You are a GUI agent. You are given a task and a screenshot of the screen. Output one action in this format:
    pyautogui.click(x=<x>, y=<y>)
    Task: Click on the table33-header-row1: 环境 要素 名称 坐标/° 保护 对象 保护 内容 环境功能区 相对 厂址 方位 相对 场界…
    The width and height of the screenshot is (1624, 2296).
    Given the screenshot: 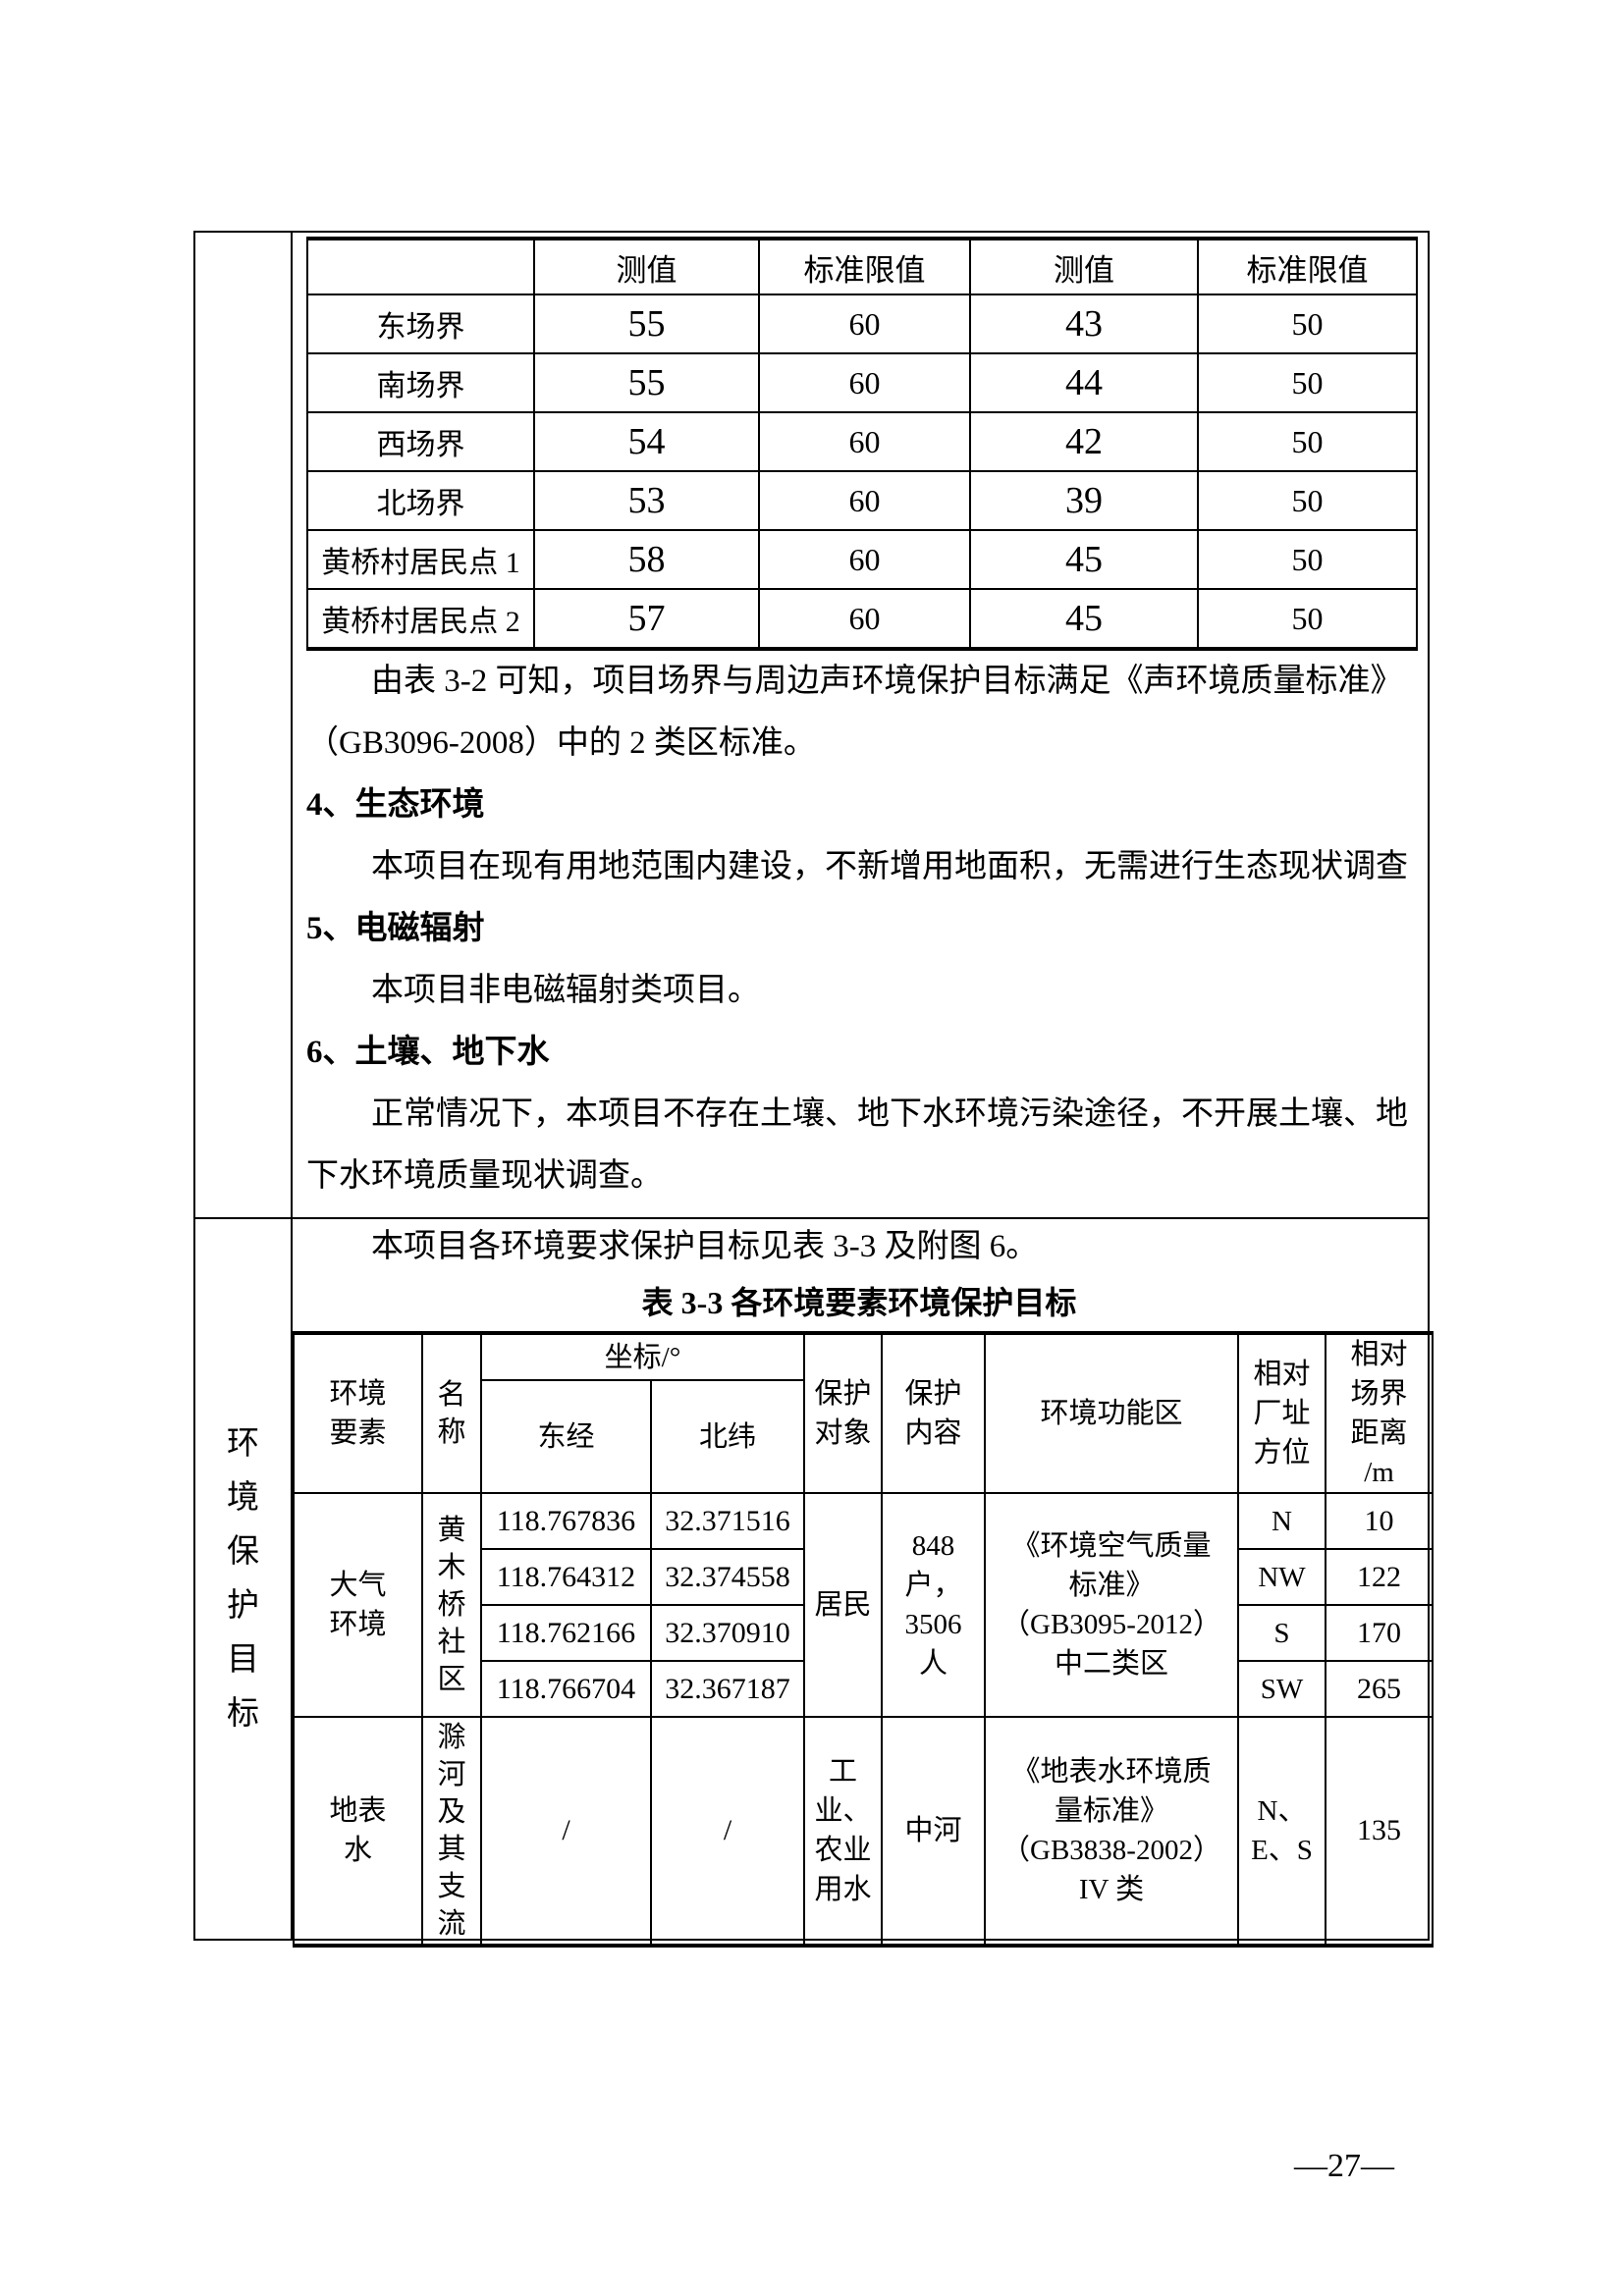 What is the action you would take?
    pyautogui.click(x=863, y=1412)
    